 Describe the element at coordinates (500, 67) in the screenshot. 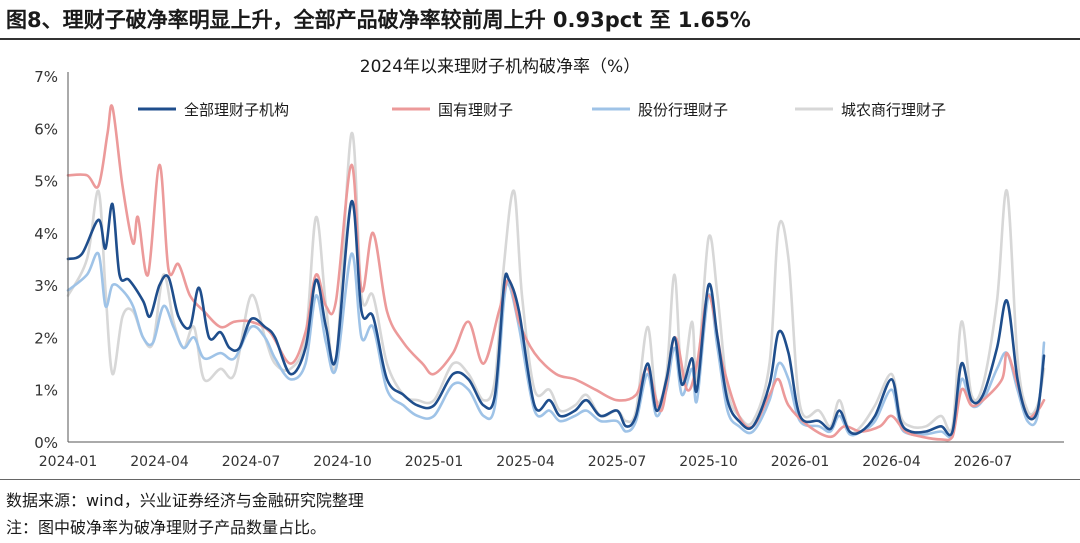

I see `chart-title: 2024年以来理财子机构破净率（%）` at that location.